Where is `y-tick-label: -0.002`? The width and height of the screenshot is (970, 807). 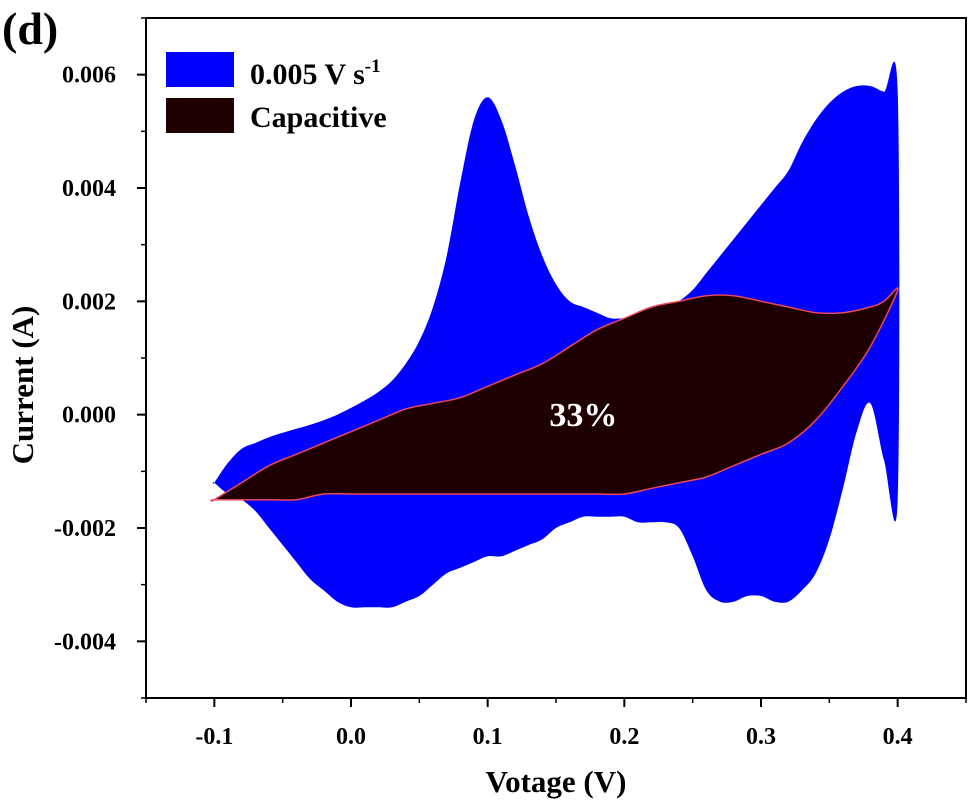 y-tick-label: -0.002 is located at coordinates (85, 529).